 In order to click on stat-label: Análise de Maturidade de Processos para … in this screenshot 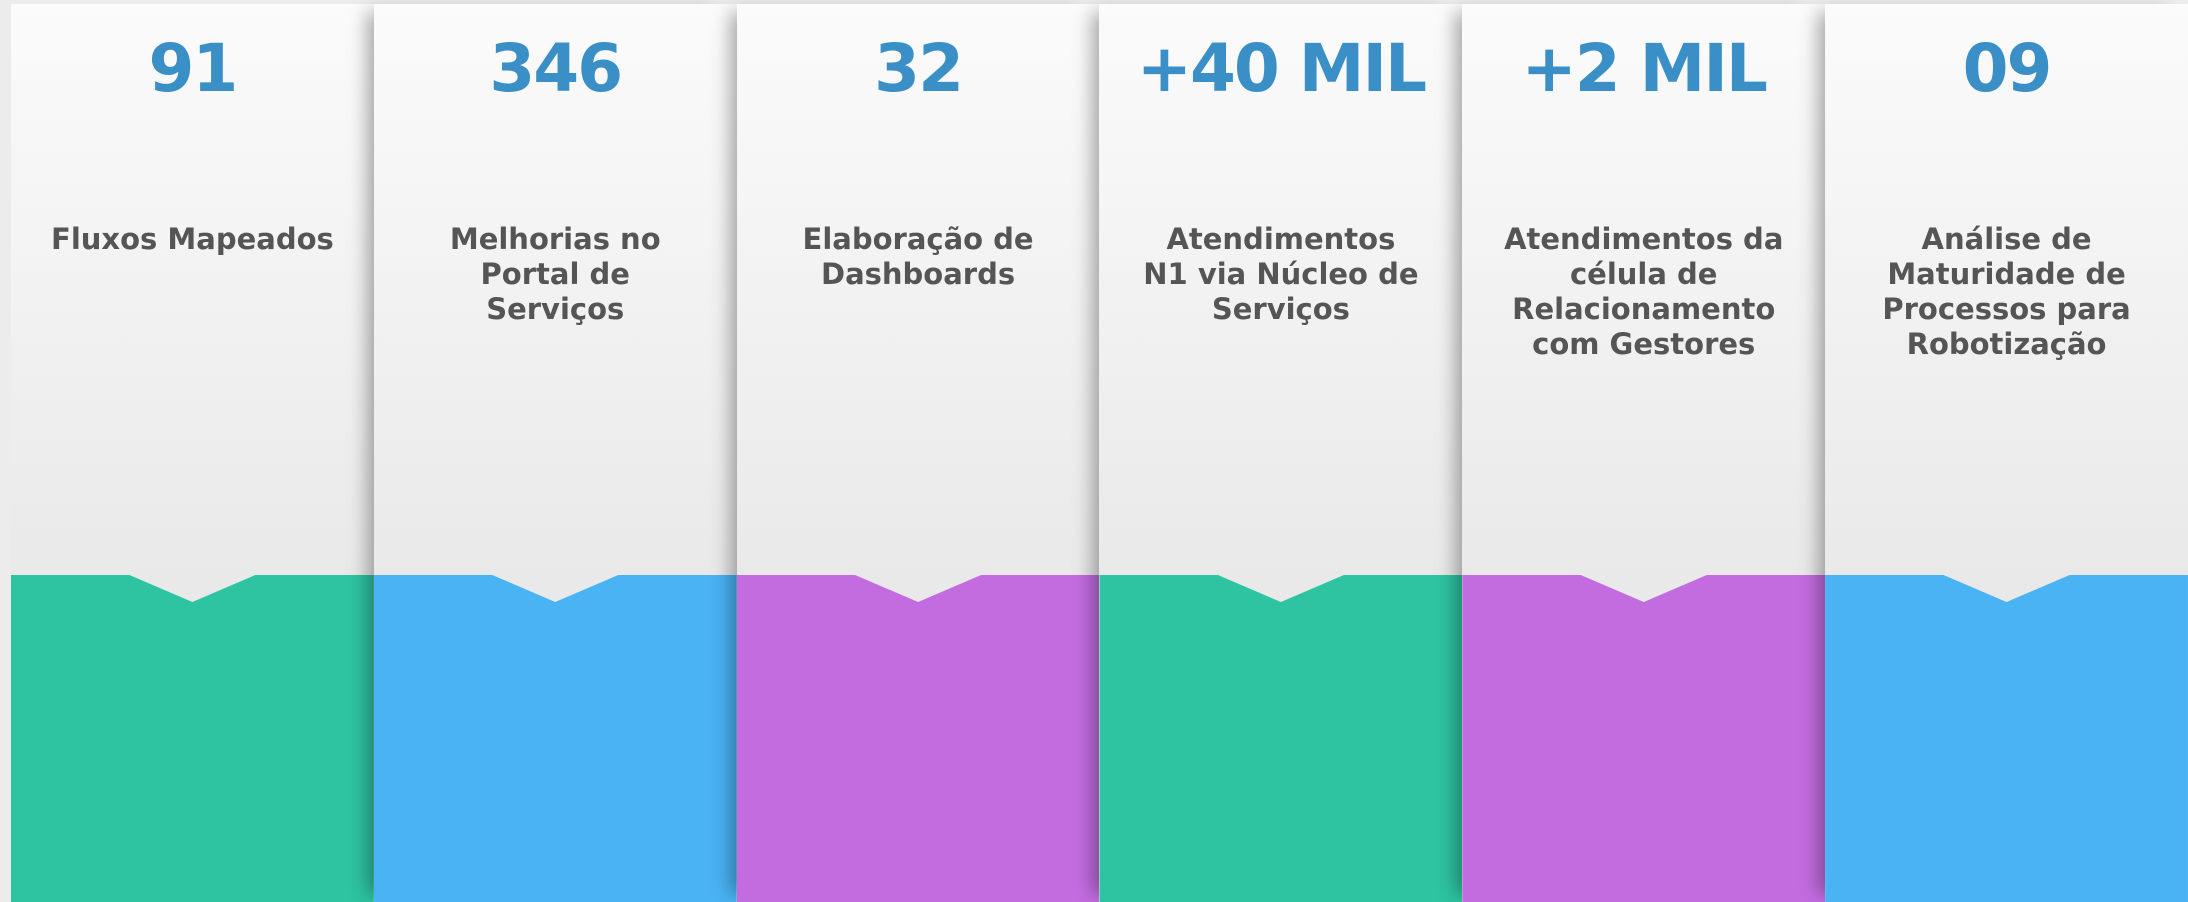, I will do `click(2006, 291)`.